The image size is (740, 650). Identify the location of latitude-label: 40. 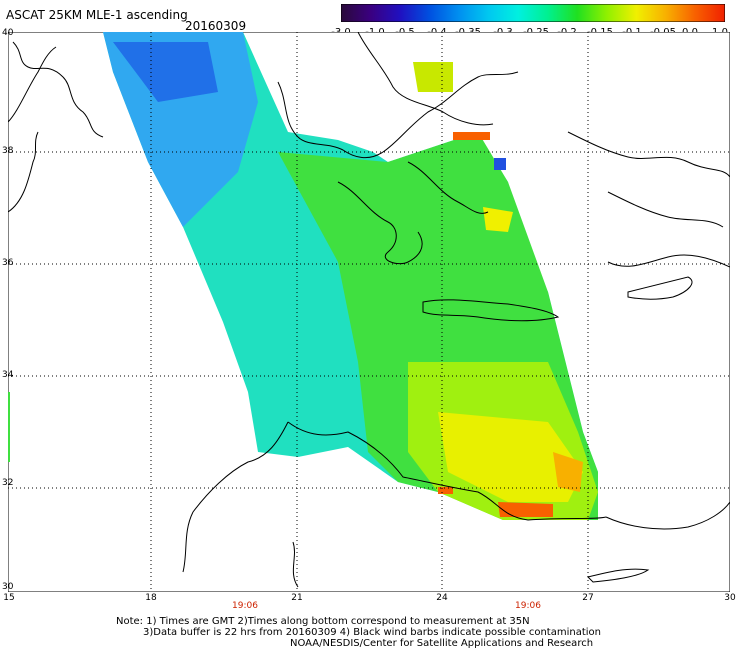
(8, 33).